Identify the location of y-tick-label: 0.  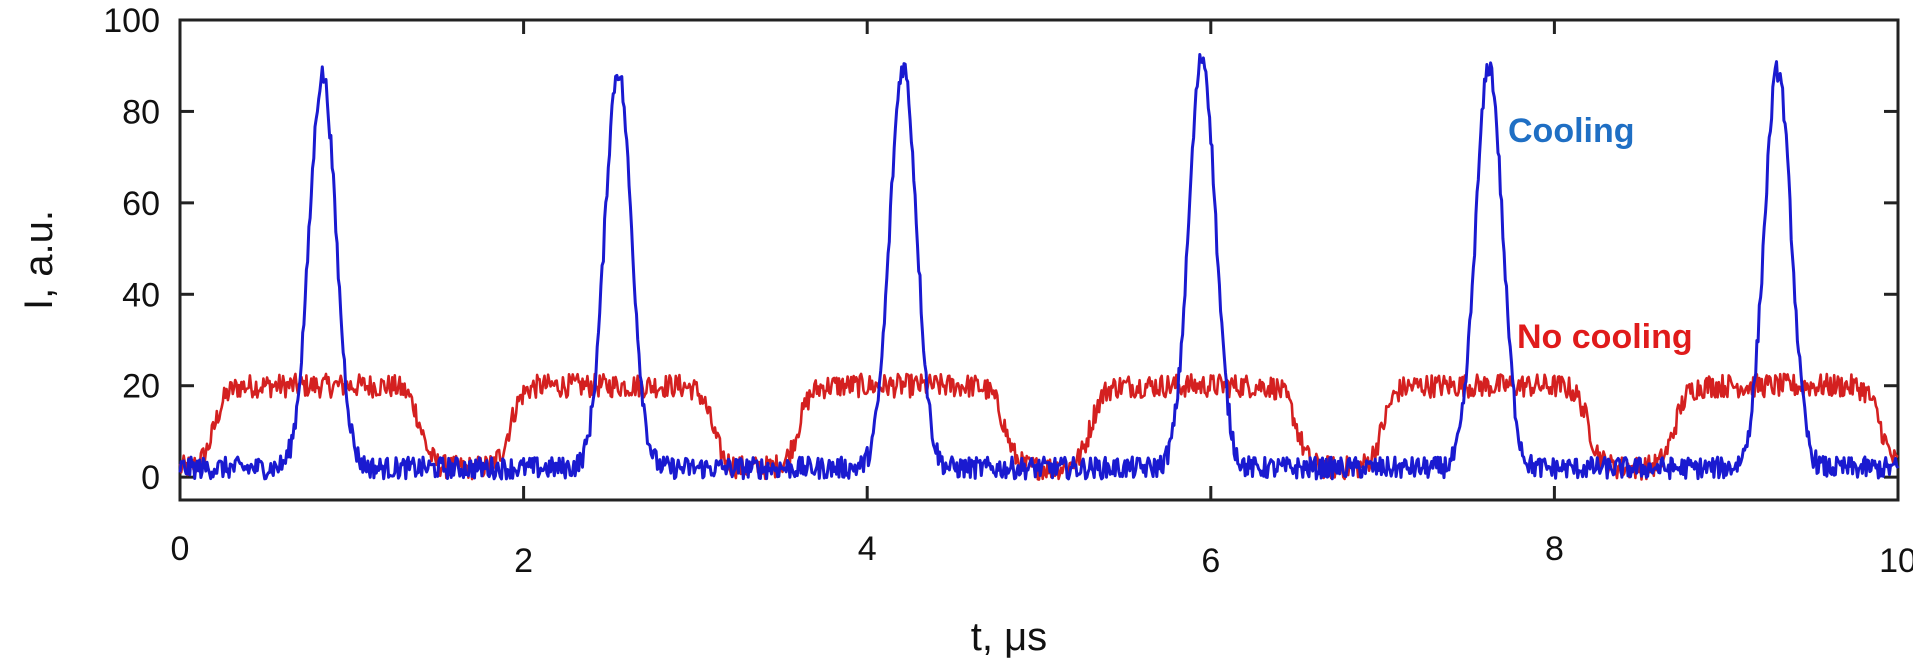
(150, 478).